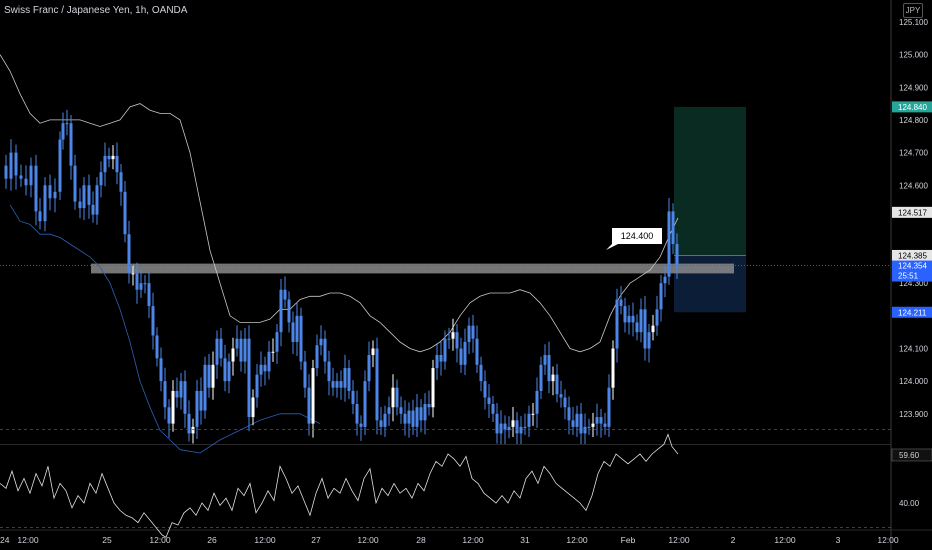  Describe the element at coordinates (525, 540) in the screenshot. I see `time-tick-label: 31` at that location.